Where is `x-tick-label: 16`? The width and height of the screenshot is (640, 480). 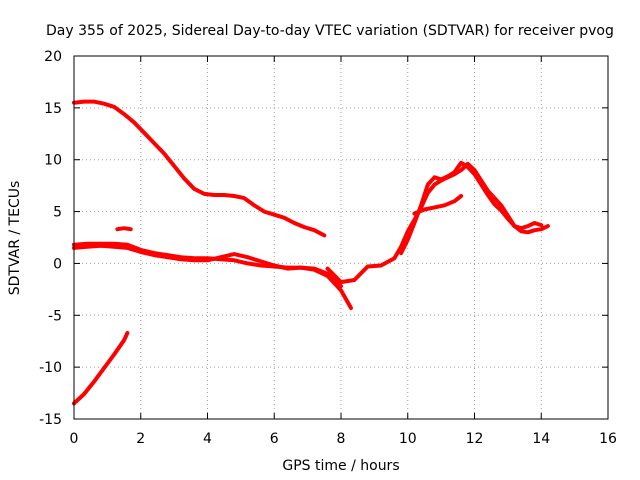
x-tick-label: 16 is located at coordinates (608, 439).